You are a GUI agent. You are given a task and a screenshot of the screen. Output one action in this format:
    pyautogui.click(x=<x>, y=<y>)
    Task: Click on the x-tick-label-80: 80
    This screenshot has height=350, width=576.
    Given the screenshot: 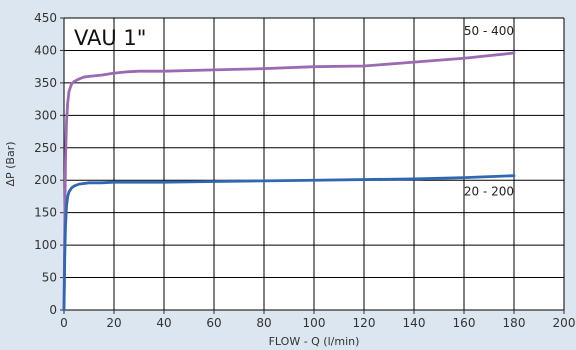 What is the action you would take?
    pyautogui.click(x=263, y=323)
    